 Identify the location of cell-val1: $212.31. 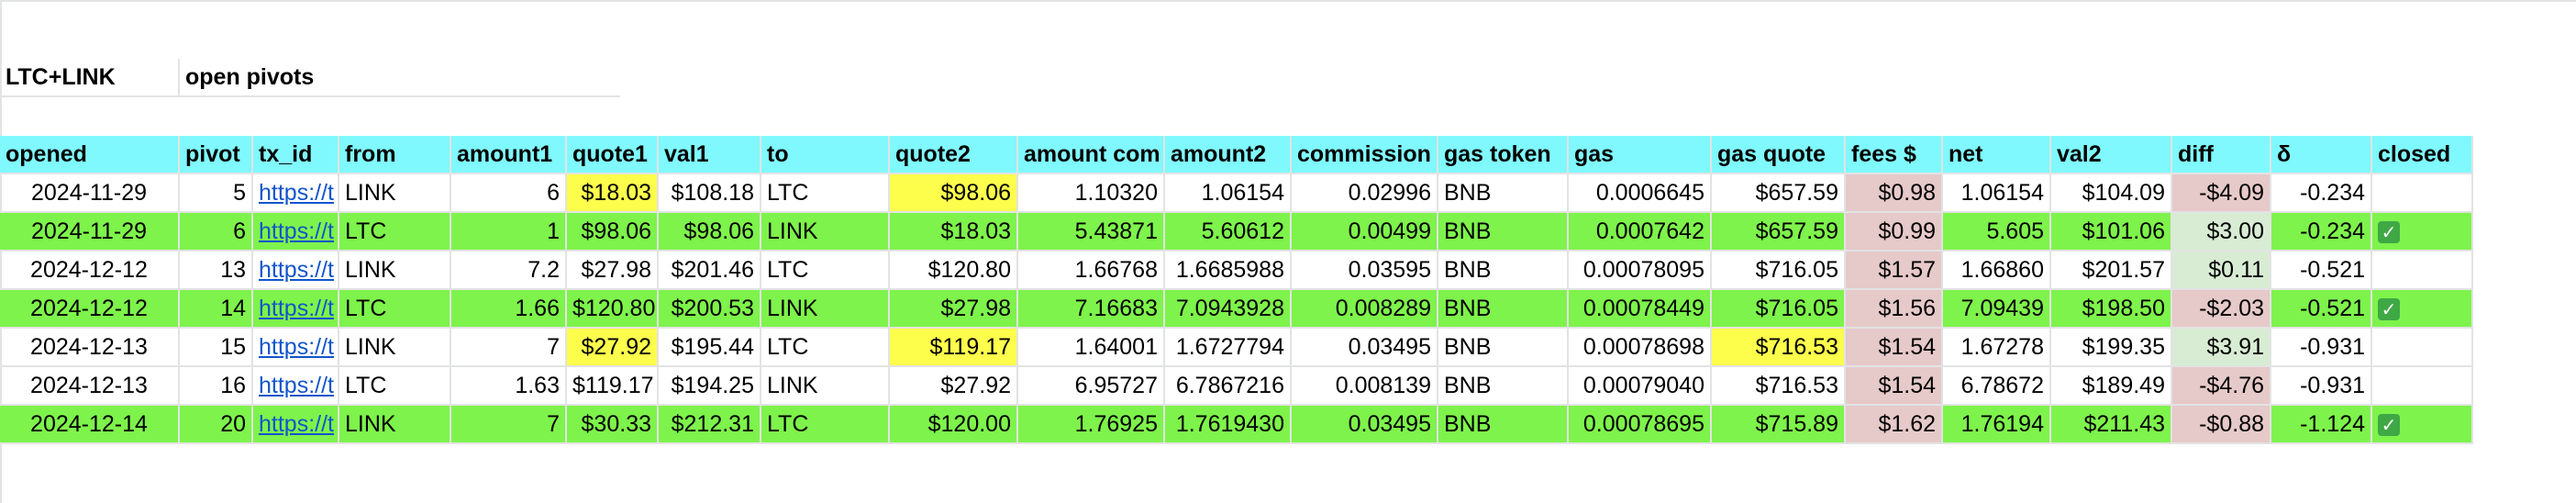
(710, 425).